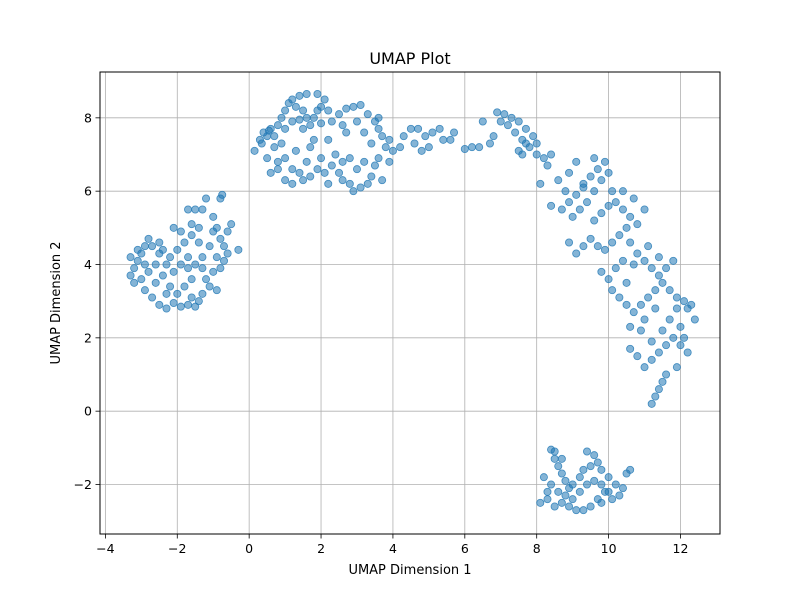  Describe the element at coordinates (321, 548) in the screenshot. I see `x-tick-label: 2` at that location.